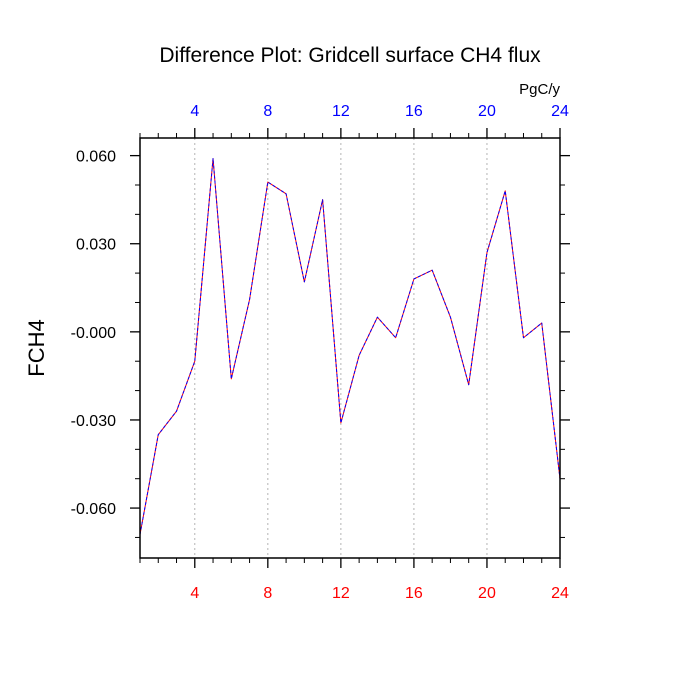 The height and width of the screenshot is (700, 700). I want to click on y-tick-label-1: 0.030, so click(96, 245).